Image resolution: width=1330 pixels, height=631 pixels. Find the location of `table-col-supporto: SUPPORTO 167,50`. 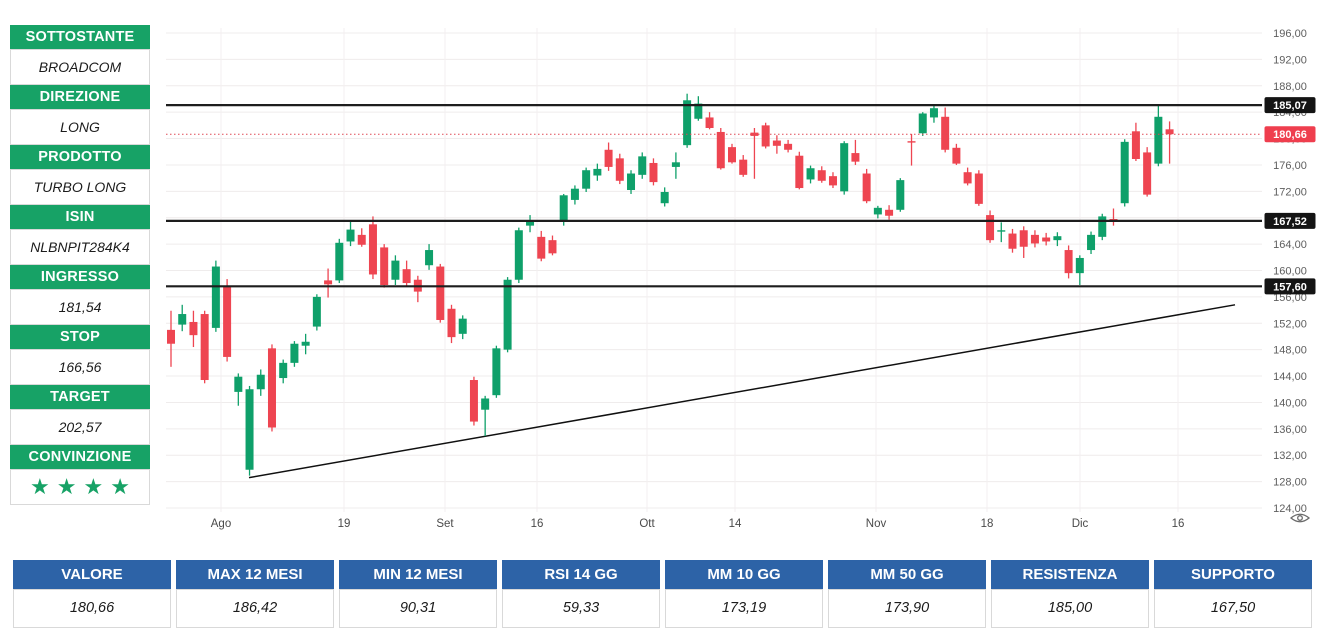

table-col-supporto: SUPPORTO 167,50 is located at coordinates (1233, 594).